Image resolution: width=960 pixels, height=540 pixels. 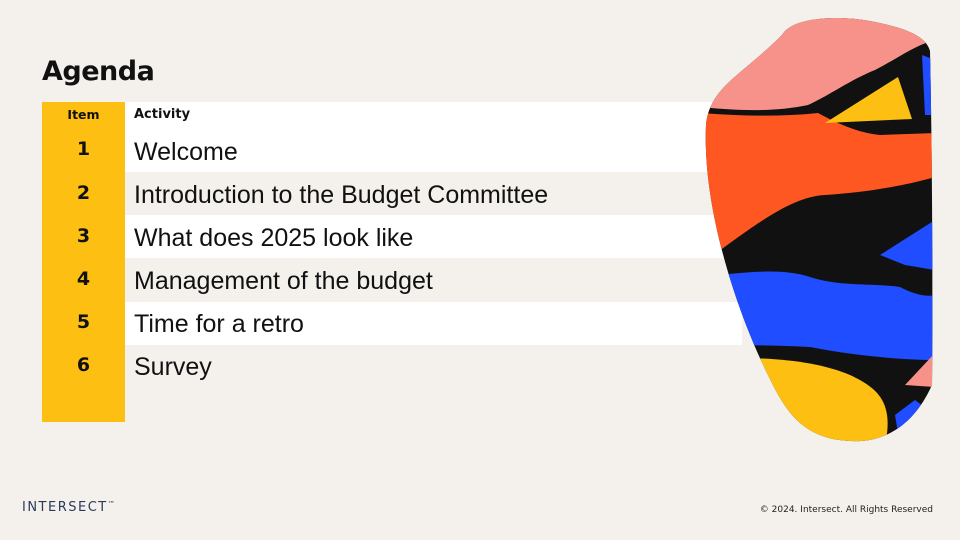 I want to click on item-number: 6, so click(x=83, y=365).